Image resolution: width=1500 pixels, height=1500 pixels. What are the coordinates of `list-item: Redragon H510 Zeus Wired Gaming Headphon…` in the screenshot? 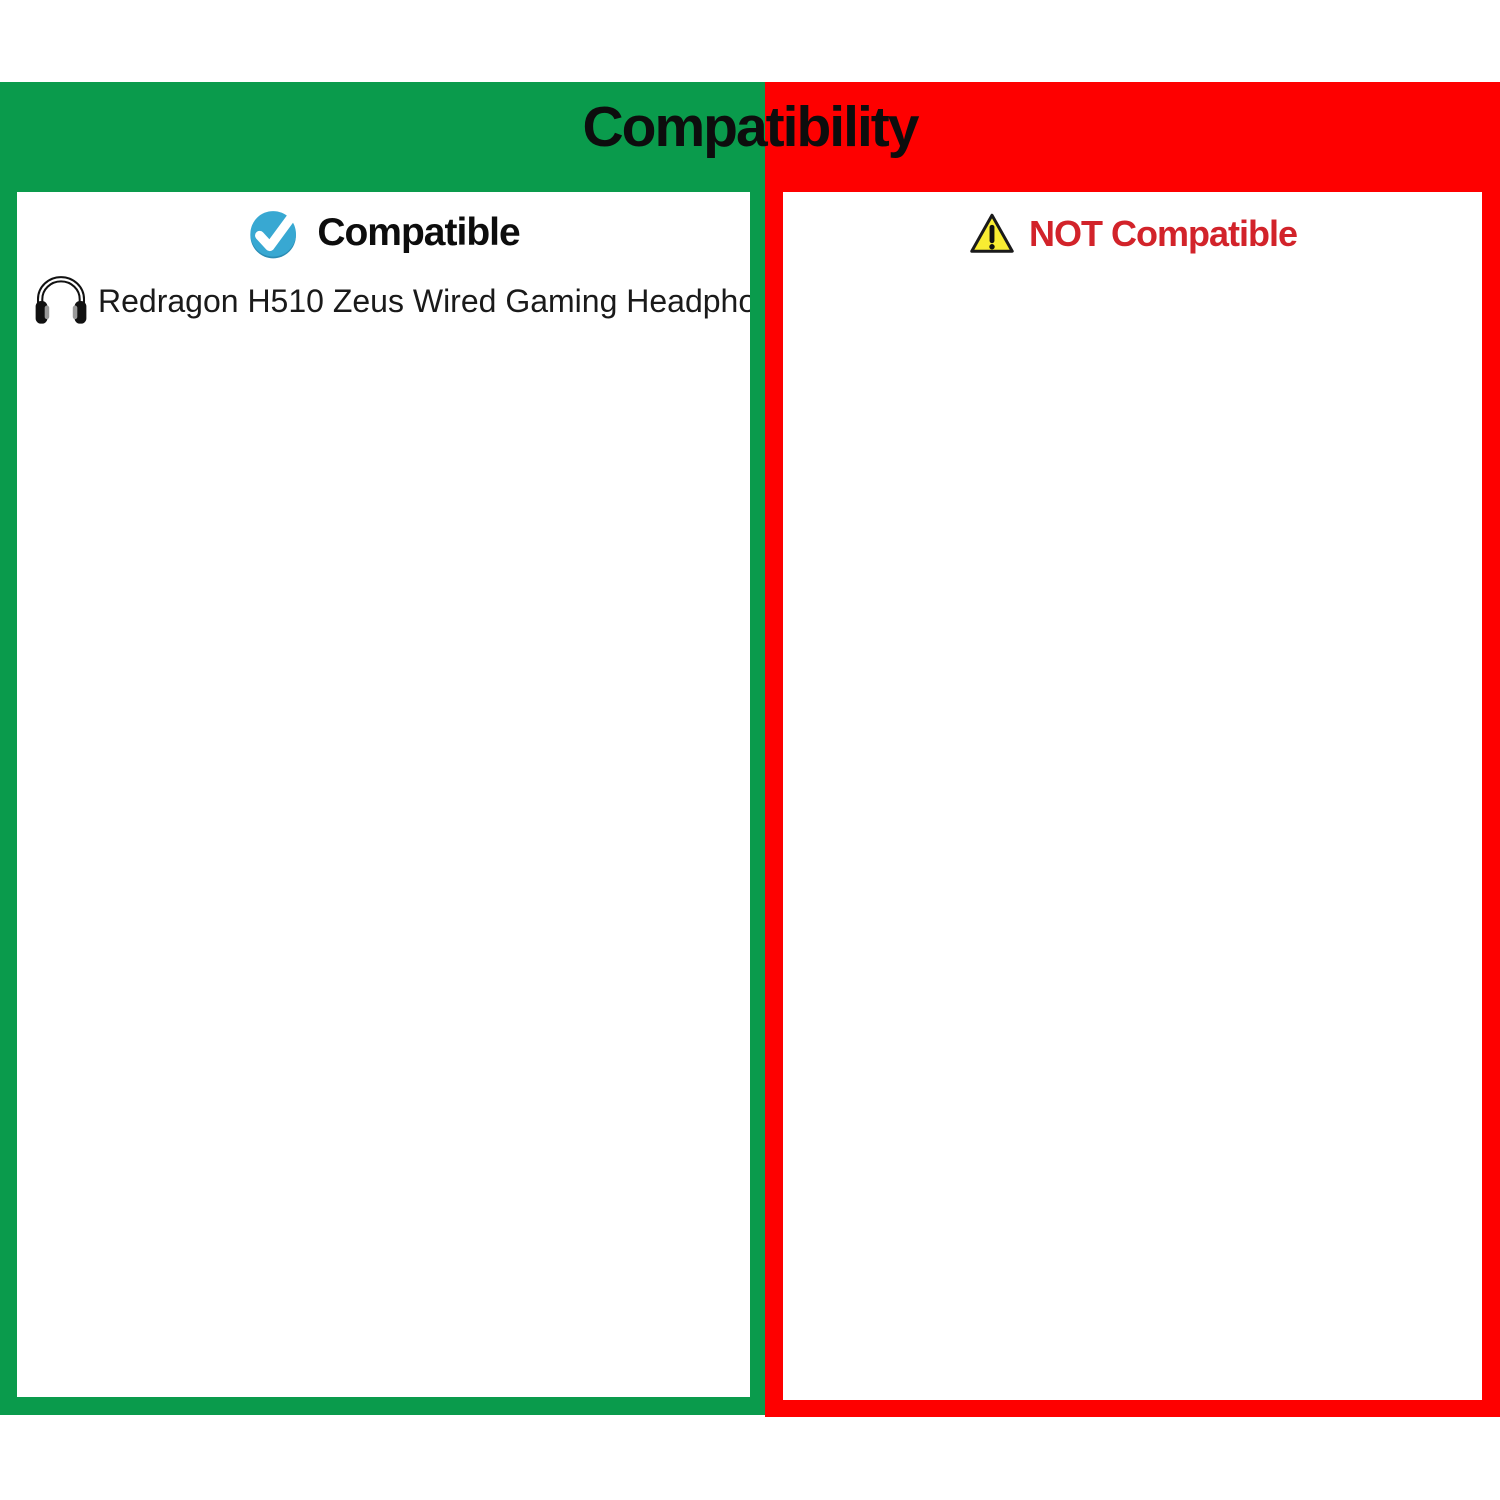 It's located at (383, 301).